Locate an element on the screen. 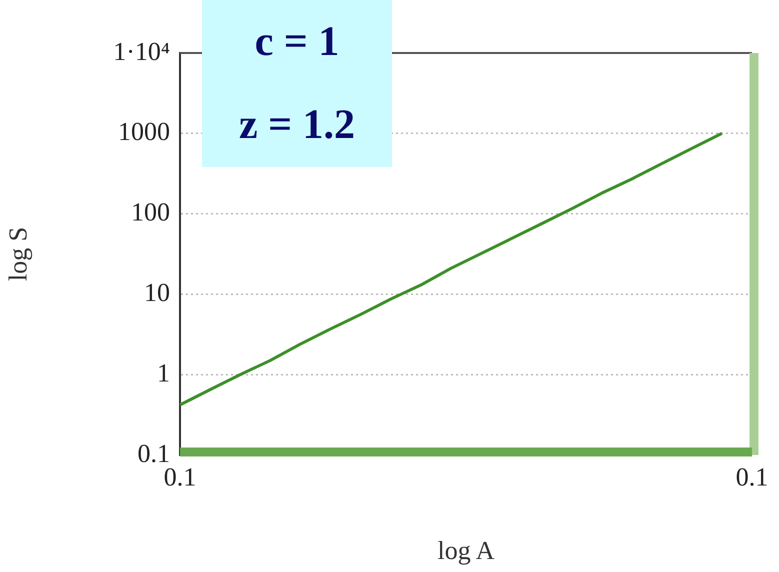 The height and width of the screenshot is (572, 779). annotation: c = 1 is located at coordinates (297, 42).